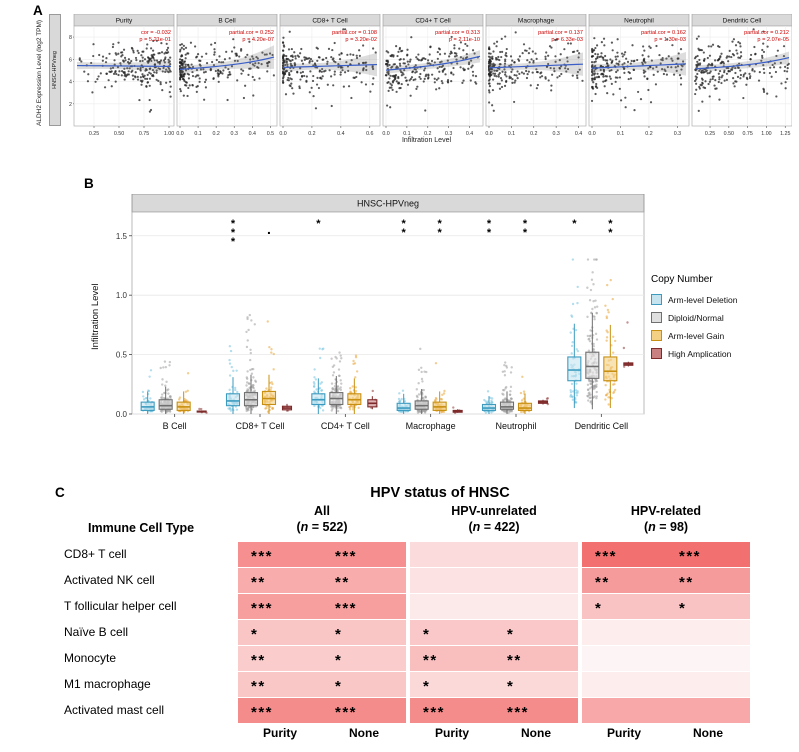 This screenshot has height=752, width=799. What do you see at coordinates (682, 279) in the screenshot?
I see `legend-title: Copy Number` at bounding box center [682, 279].